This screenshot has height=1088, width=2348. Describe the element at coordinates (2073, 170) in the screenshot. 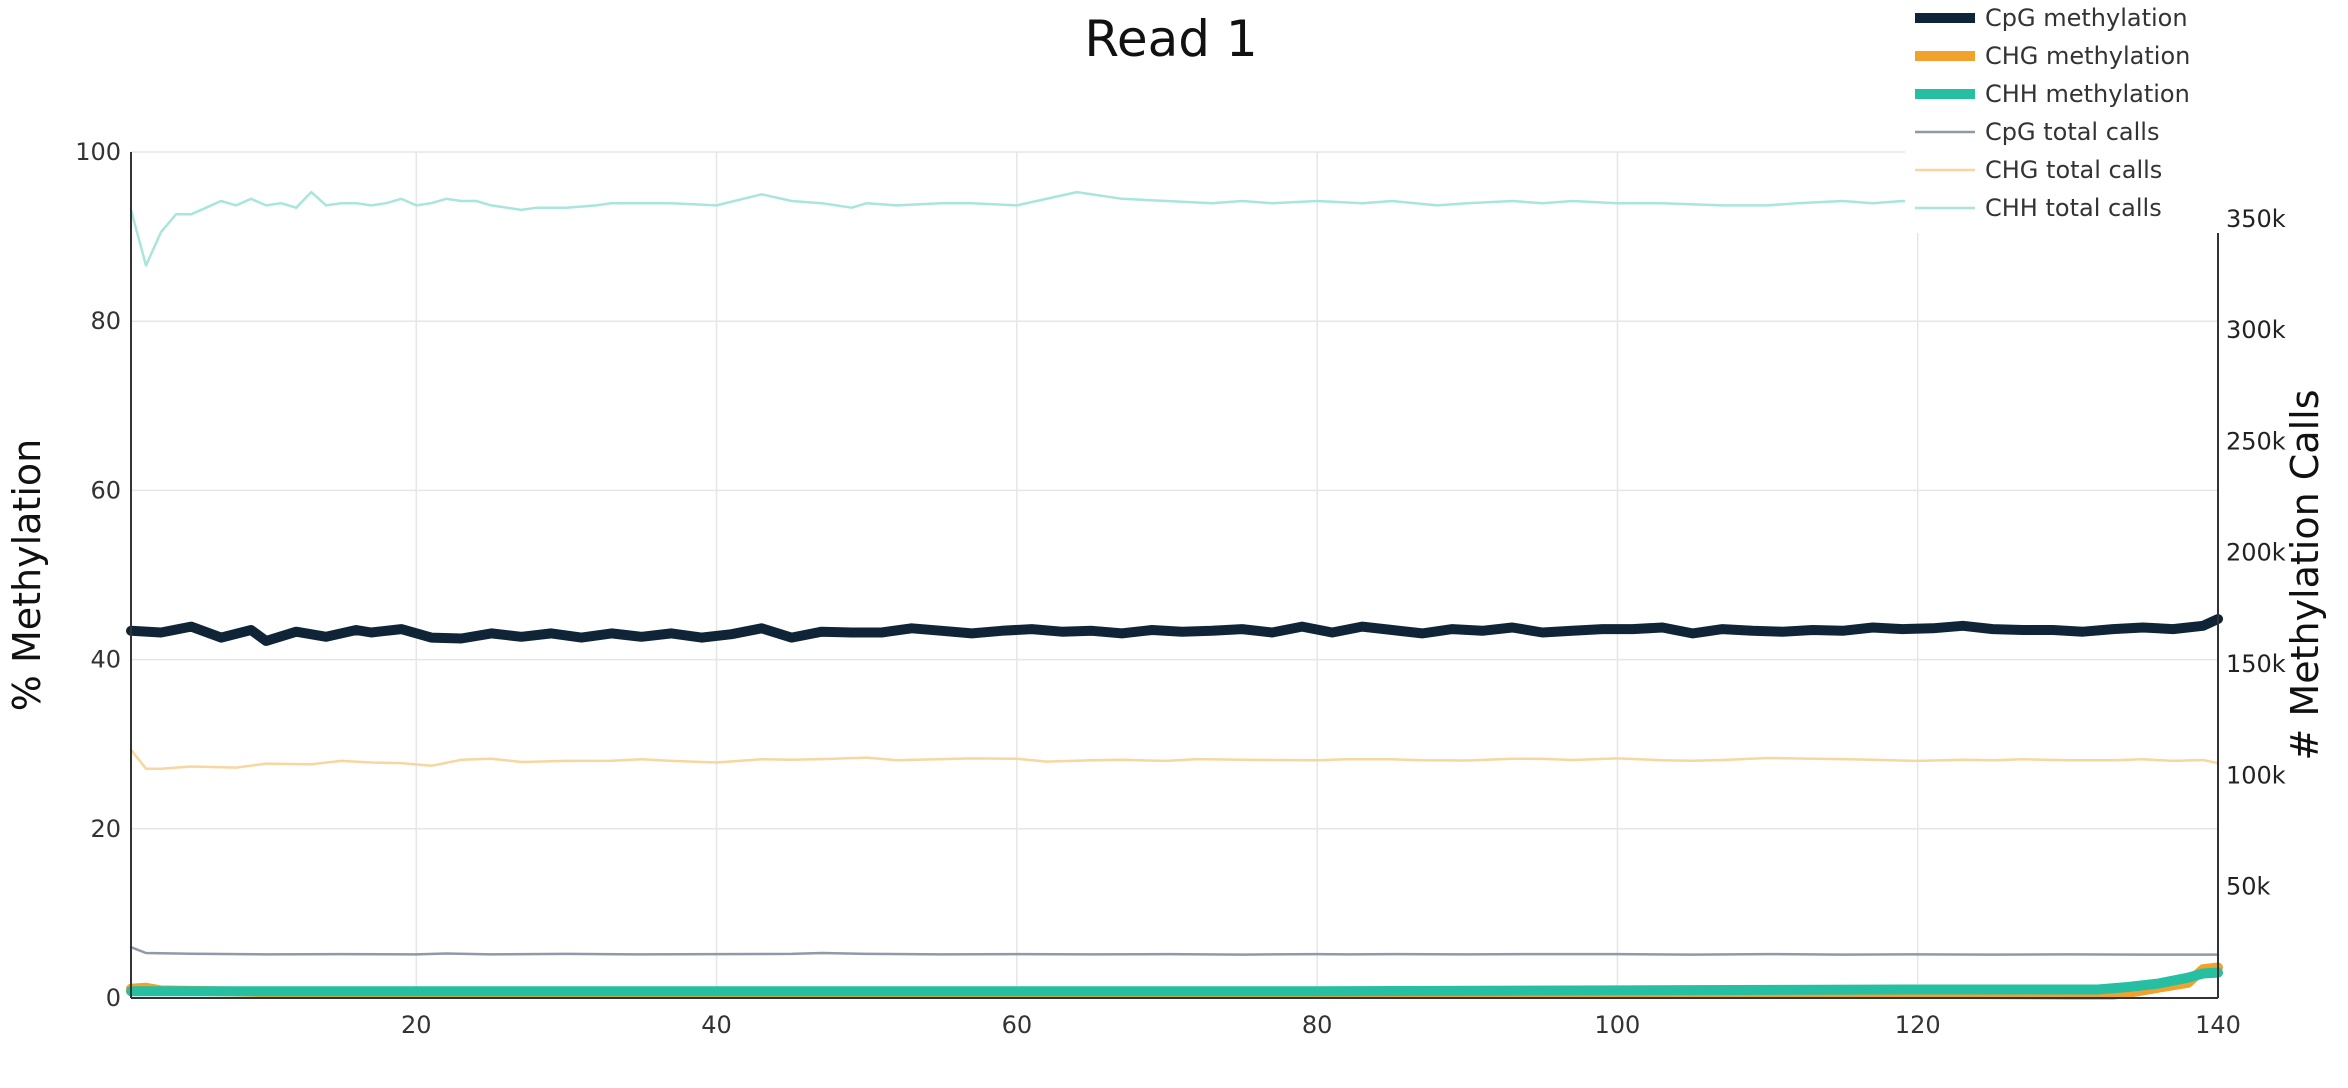

I see `legend-label-chg-total-calls: CHG total calls` at that location.